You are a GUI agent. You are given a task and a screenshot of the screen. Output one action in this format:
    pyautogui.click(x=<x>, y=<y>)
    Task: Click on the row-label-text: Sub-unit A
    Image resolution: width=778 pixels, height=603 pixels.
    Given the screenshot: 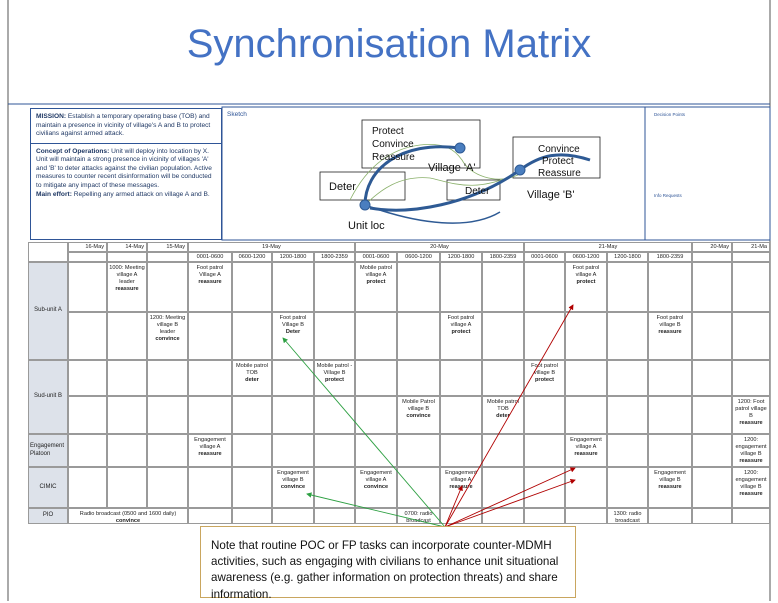 What is the action you would take?
    pyautogui.click(x=48, y=310)
    